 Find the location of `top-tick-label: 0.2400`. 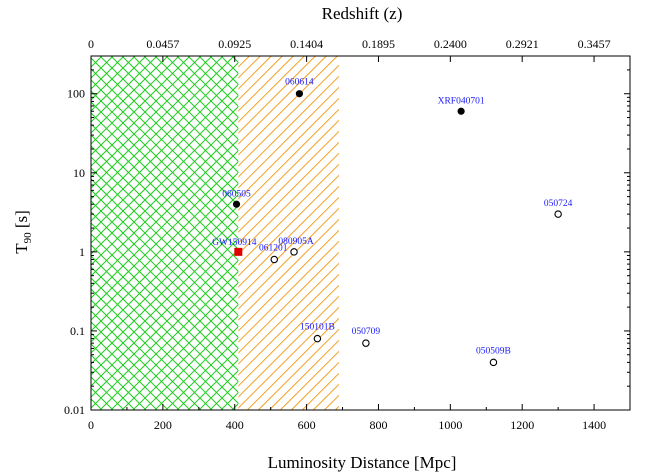

top-tick-label: 0.2400 is located at coordinates (450, 44).